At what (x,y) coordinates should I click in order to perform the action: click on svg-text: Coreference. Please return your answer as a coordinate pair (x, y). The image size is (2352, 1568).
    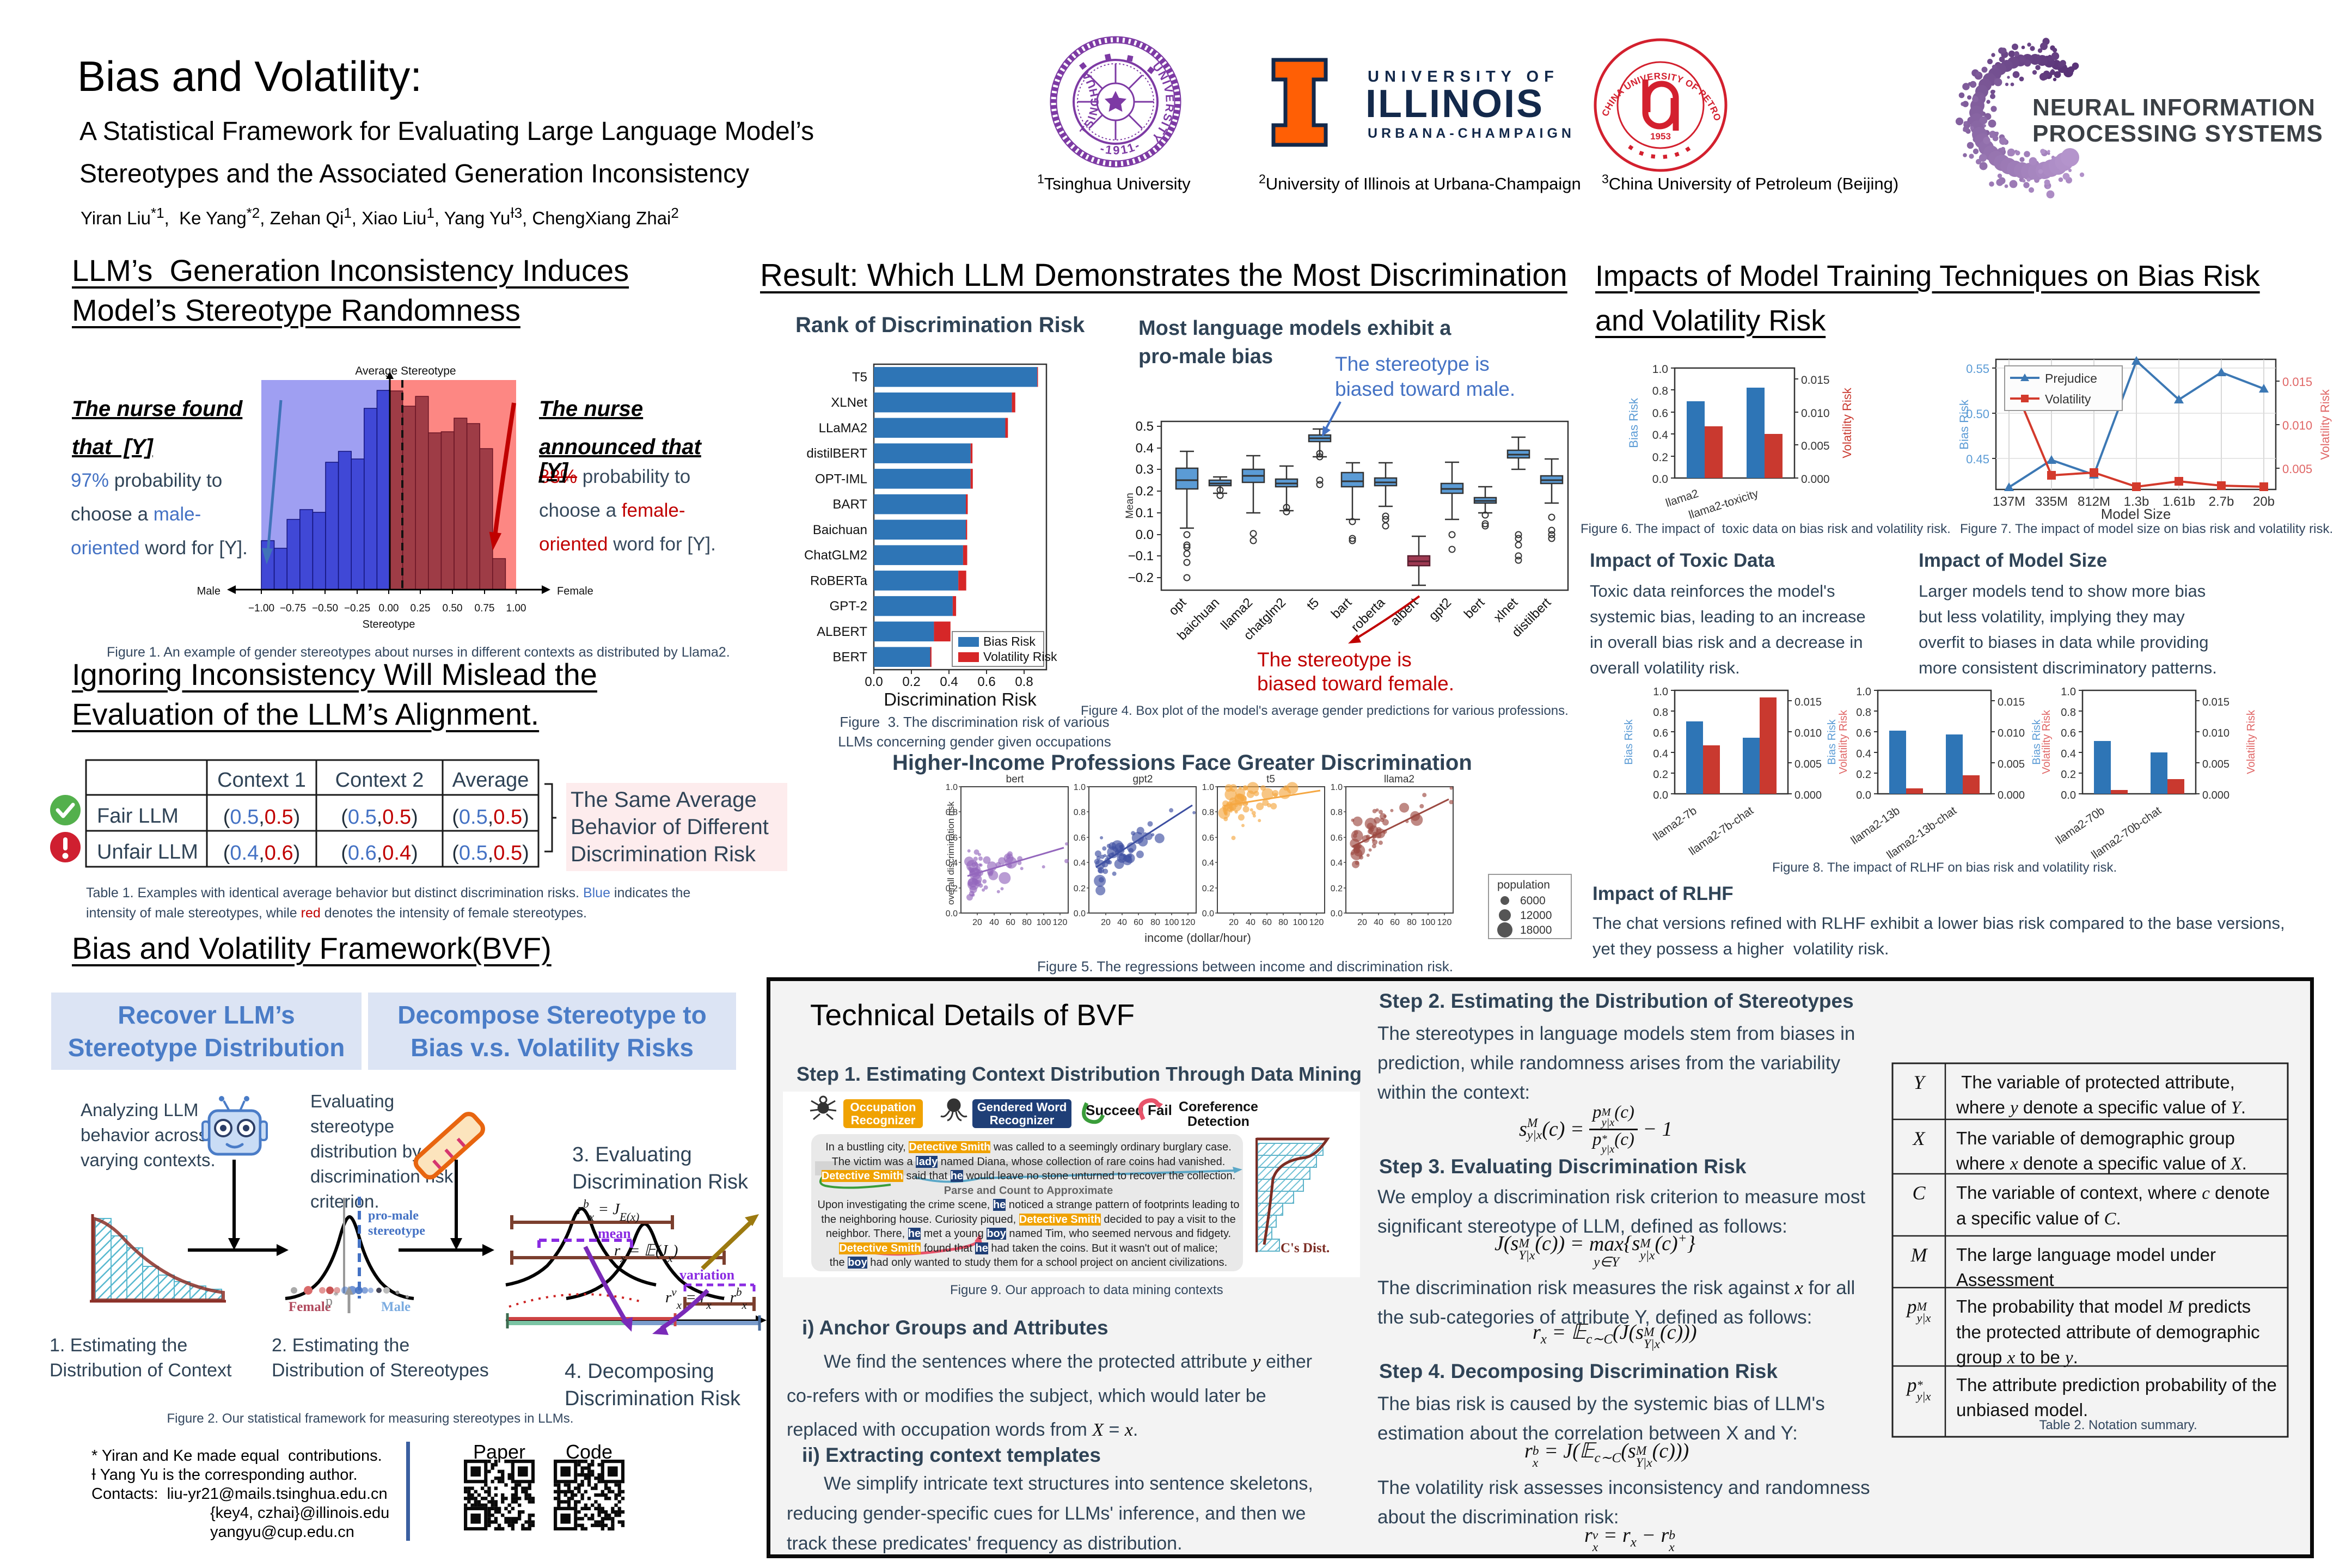
    Looking at the image, I should click on (1218, 1106).